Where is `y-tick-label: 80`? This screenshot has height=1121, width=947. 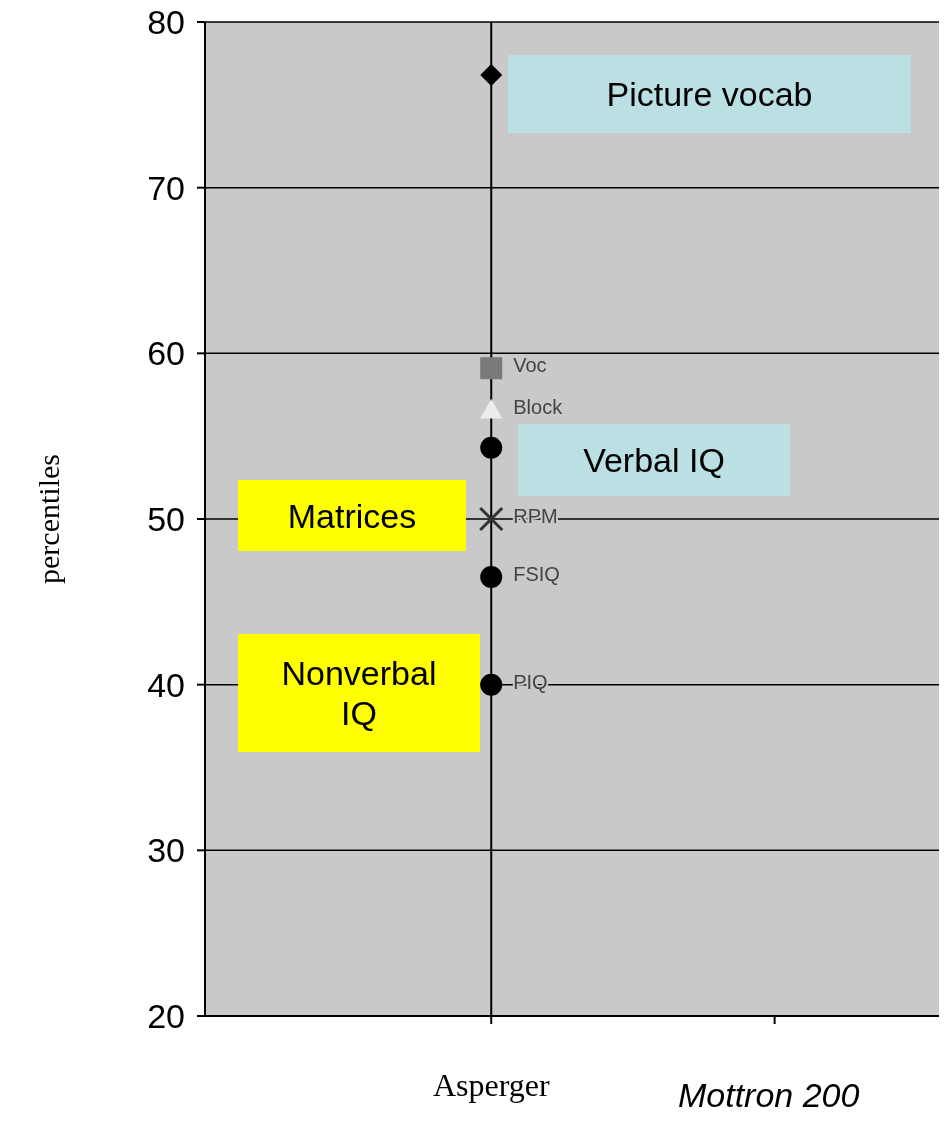
y-tick-label: 80 is located at coordinates (166, 22).